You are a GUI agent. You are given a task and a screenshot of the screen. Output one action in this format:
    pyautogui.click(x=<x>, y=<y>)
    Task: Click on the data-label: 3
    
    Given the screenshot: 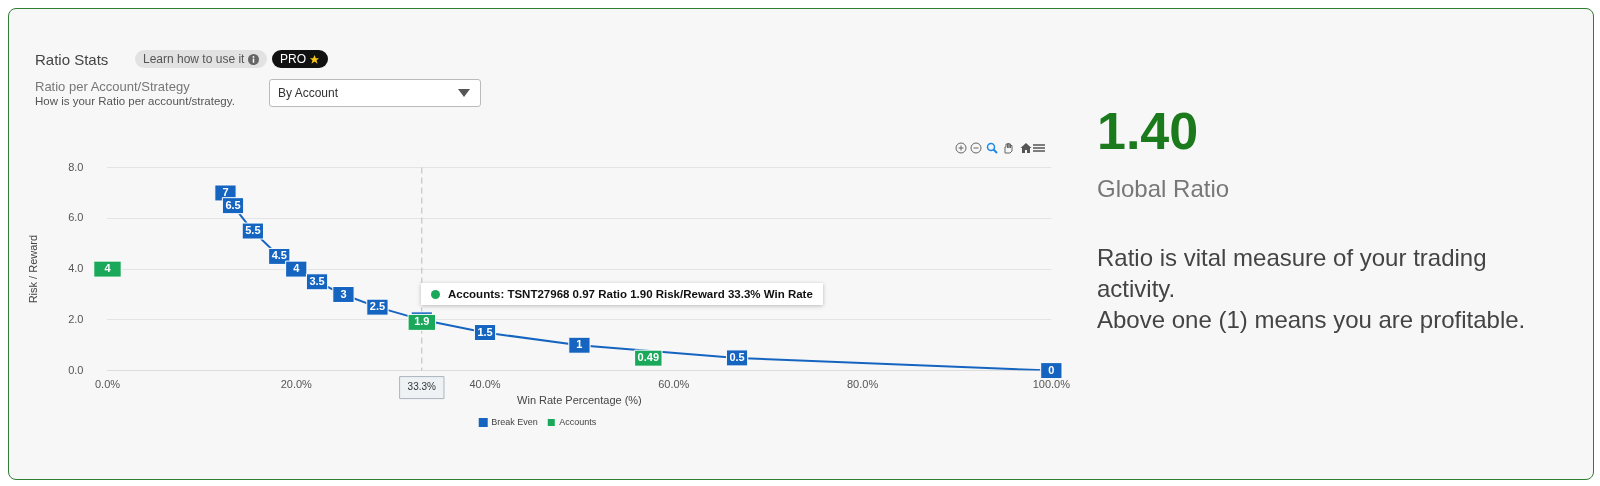 What is the action you would take?
    pyautogui.click(x=343, y=293)
    